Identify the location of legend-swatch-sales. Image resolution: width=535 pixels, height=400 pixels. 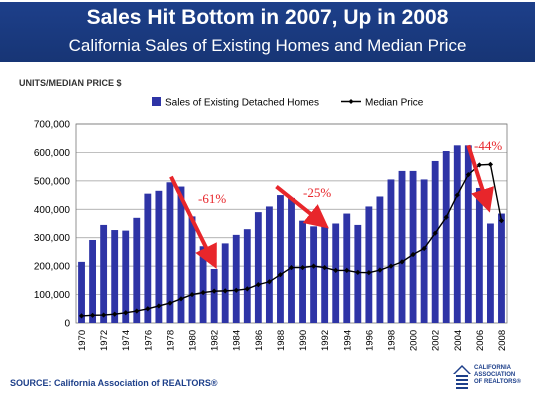
(156, 101).